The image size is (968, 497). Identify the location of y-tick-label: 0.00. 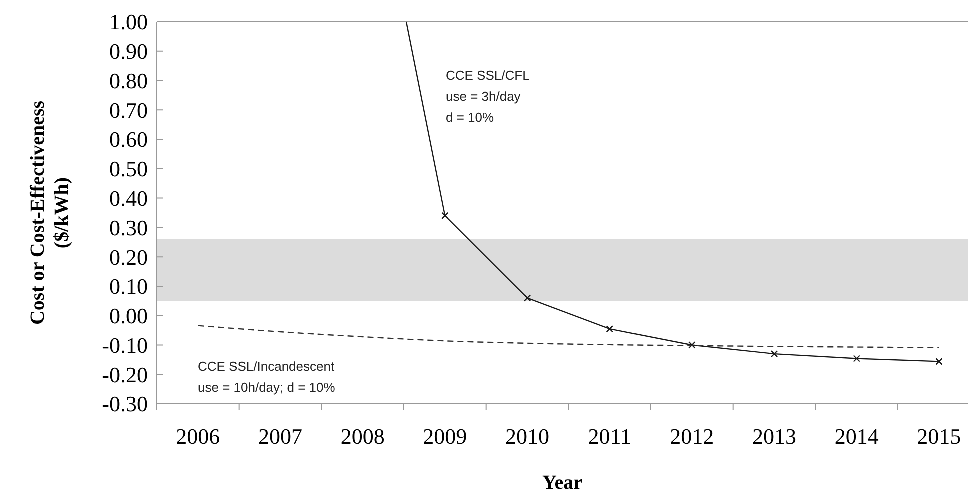
(129, 316).